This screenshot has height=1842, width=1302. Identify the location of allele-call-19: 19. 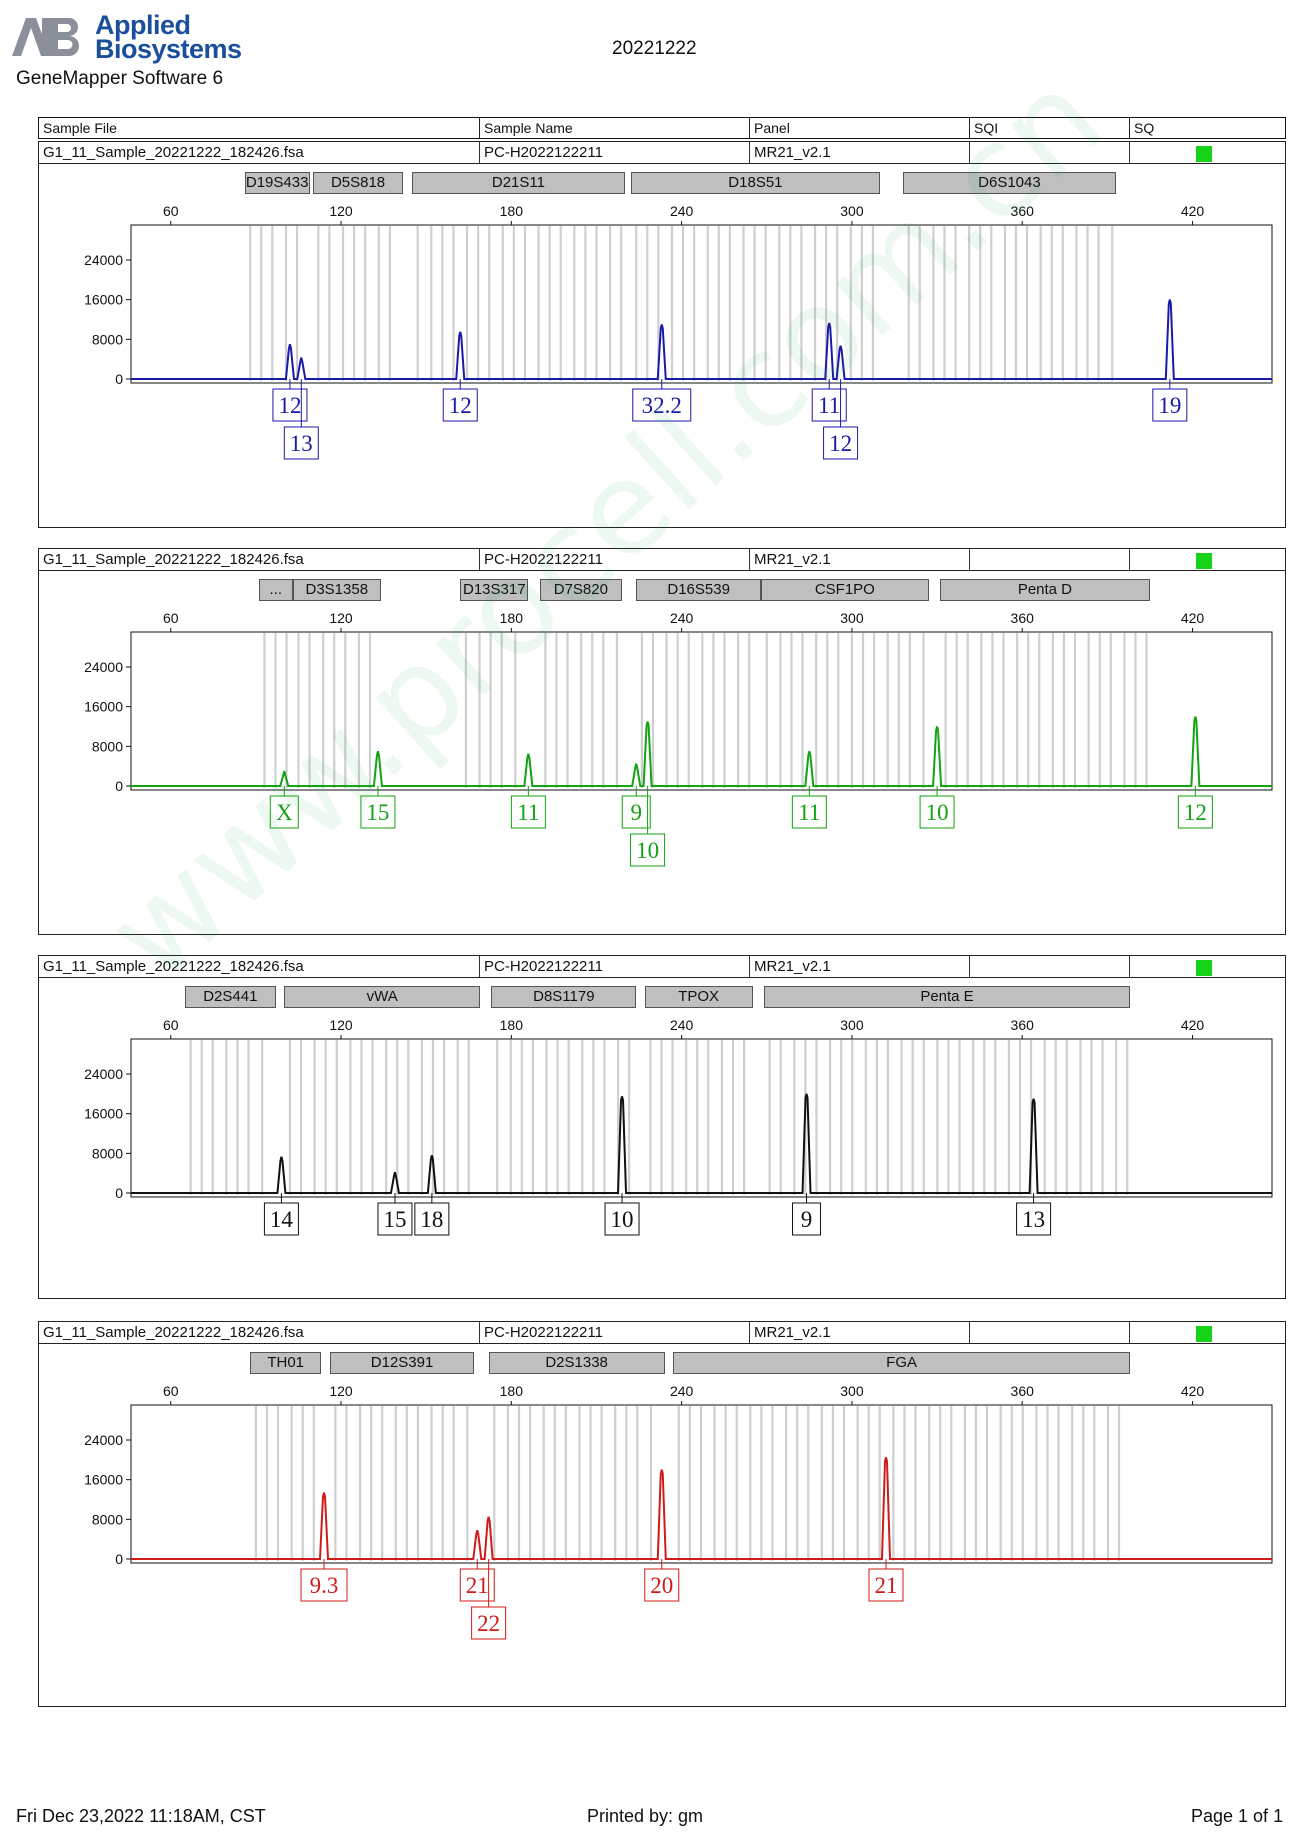
(1170, 400).